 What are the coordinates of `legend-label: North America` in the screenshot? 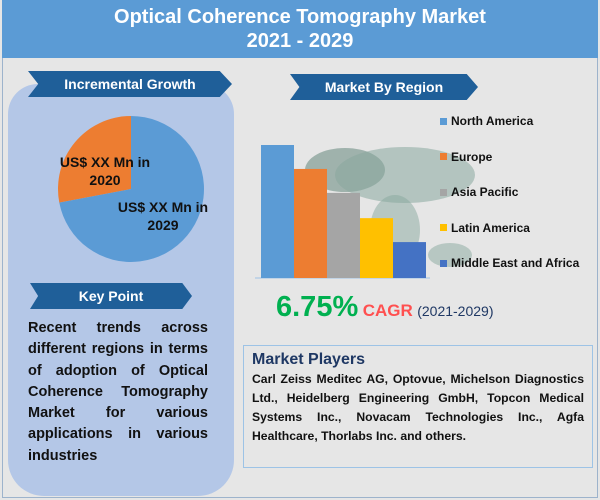 It's located at (492, 121).